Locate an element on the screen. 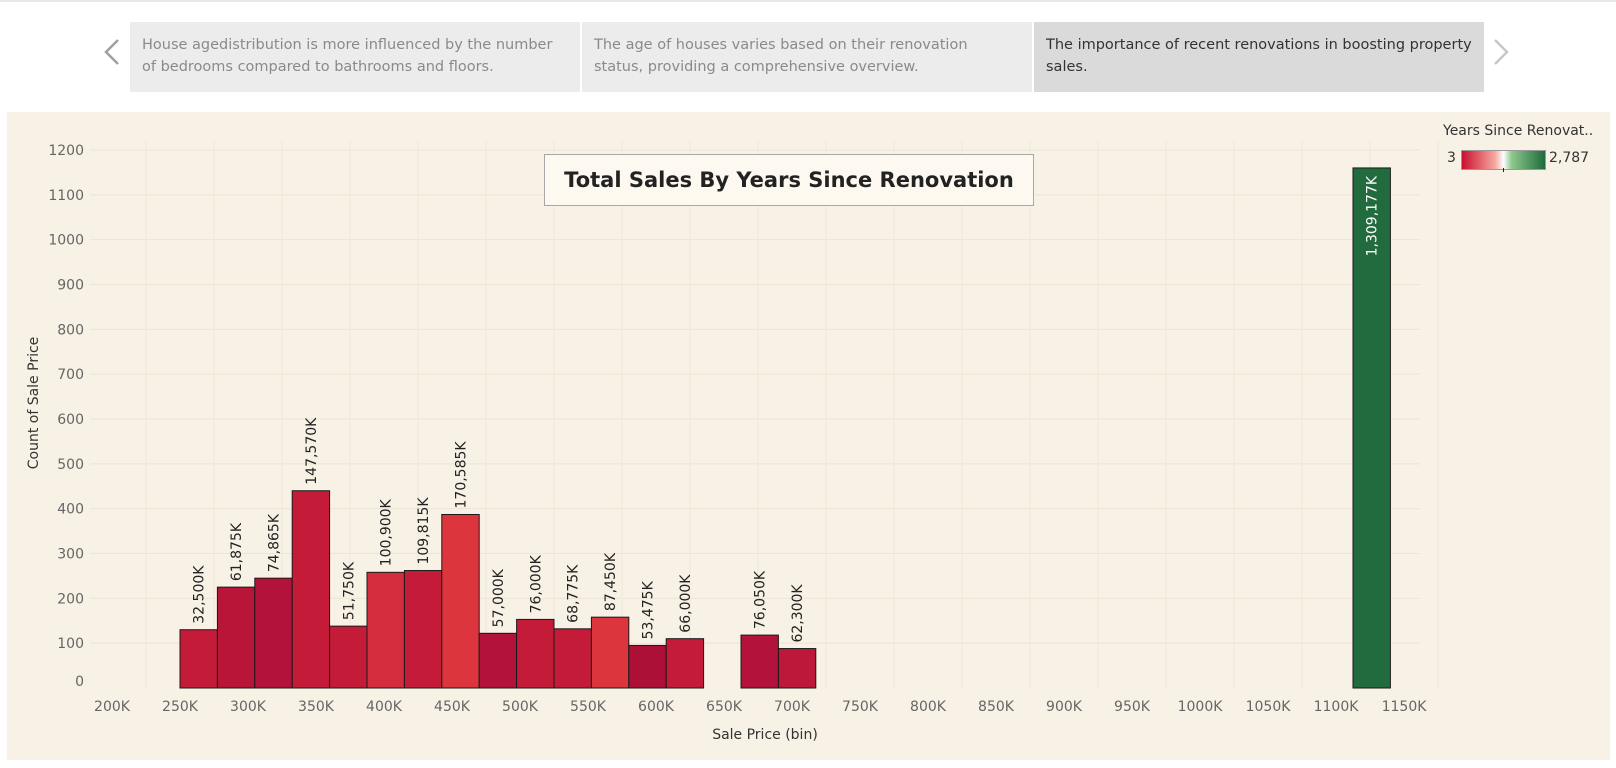 The height and width of the screenshot is (768, 1616). y-axis-ticks: 0 100 200 300 400 500 600 700 800 900 1000 1100 1200 is located at coordinates (66, 416).